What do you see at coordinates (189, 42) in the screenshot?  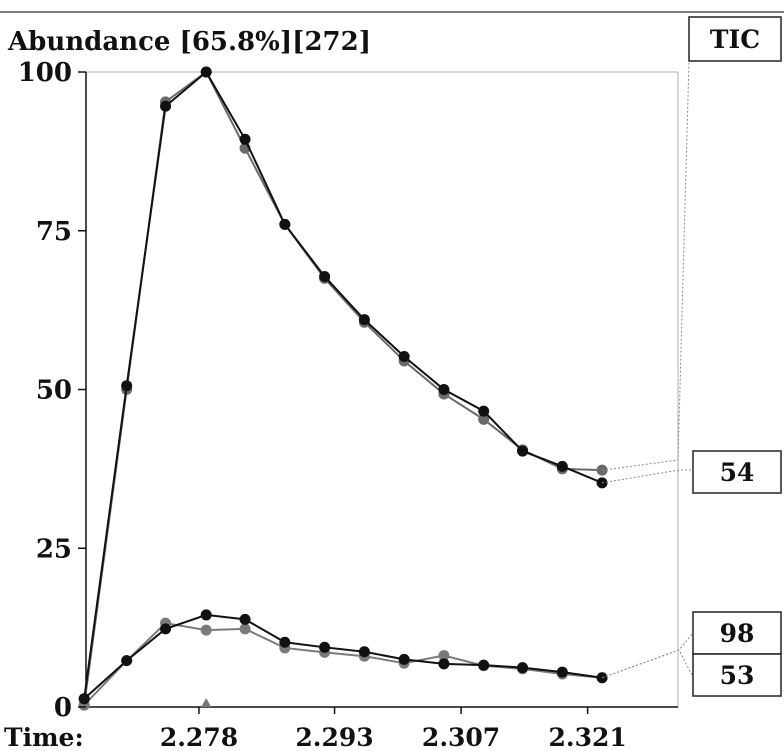 I see `chart-title: Abundance [65.8%][272]` at bounding box center [189, 42].